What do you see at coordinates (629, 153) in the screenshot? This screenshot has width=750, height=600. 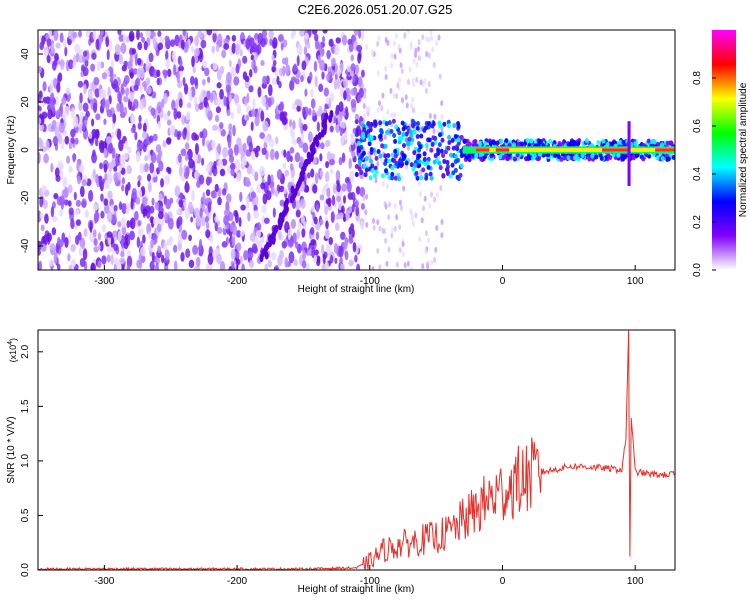 I see `signal-spike` at bounding box center [629, 153].